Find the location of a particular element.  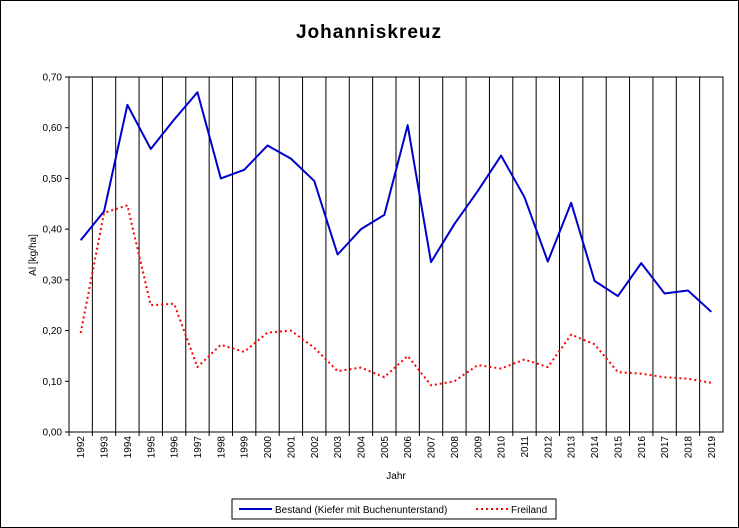

x-tick-label: 2017 is located at coordinates (665, 447).